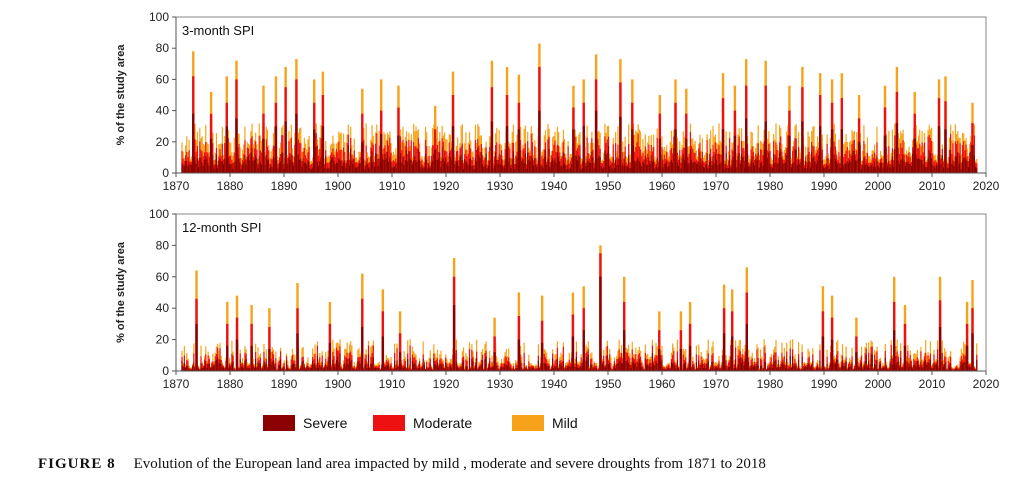  What do you see at coordinates (770, 186) in the screenshot?
I see `x-tick-label: 1980` at bounding box center [770, 186].